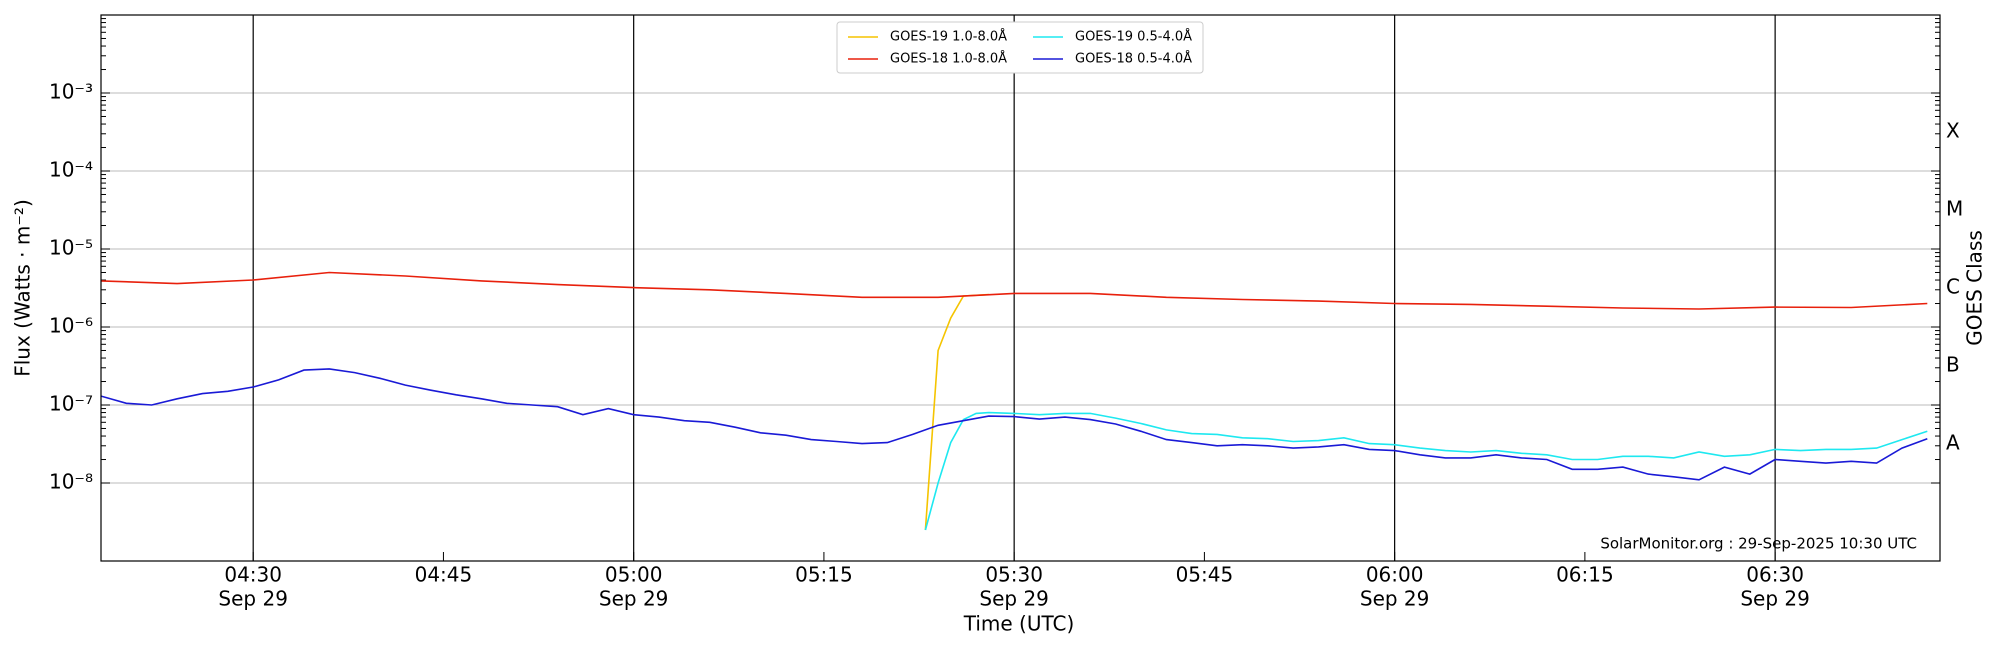 This screenshot has width=2000, height=650. I want to click on x-tick-label: 04:45, so click(444, 575).